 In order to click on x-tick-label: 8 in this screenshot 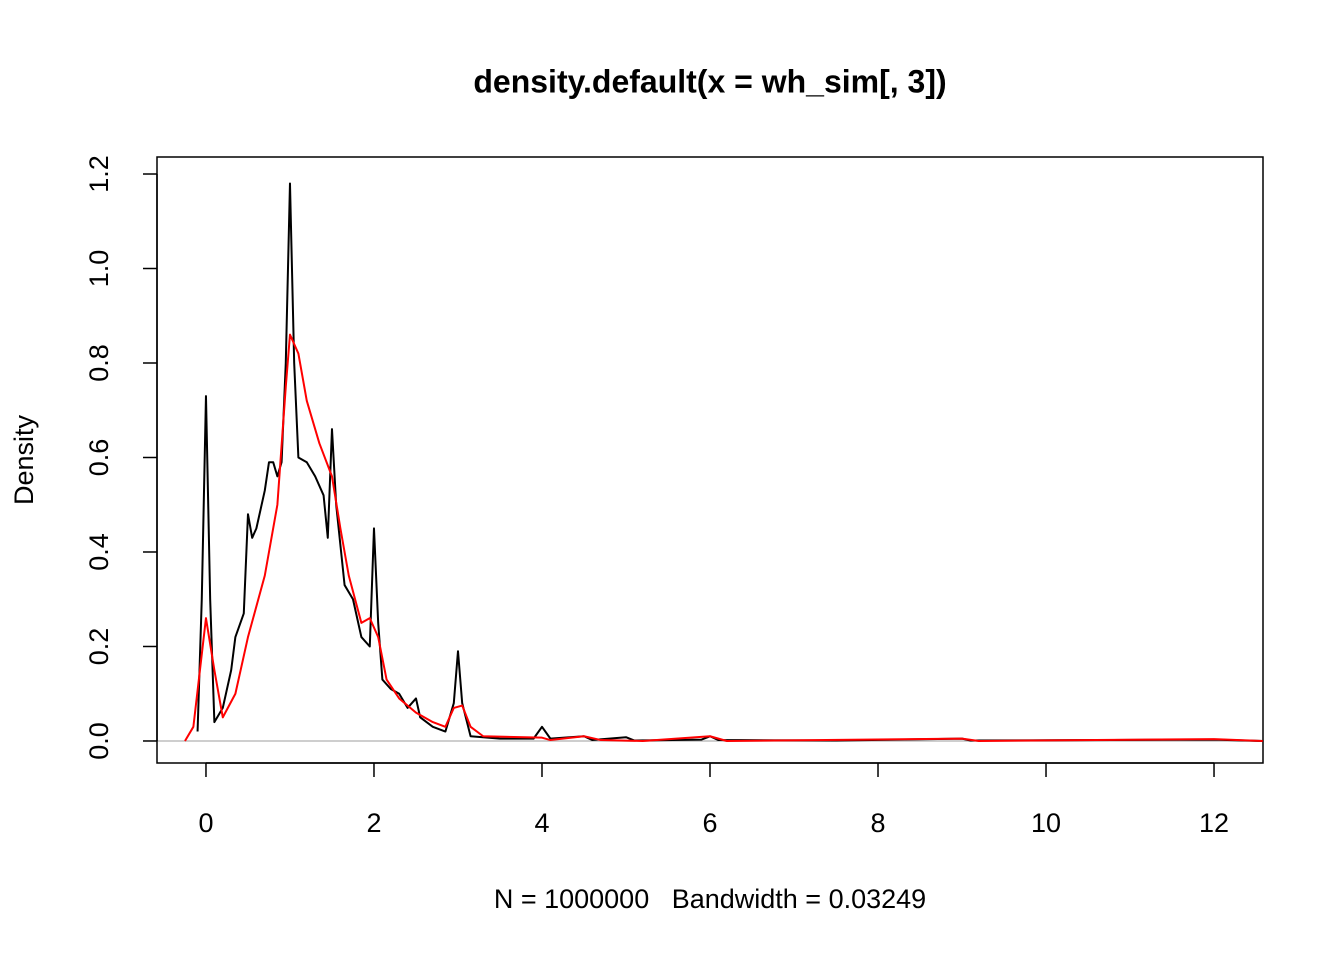, I will do `click(877, 823)`.